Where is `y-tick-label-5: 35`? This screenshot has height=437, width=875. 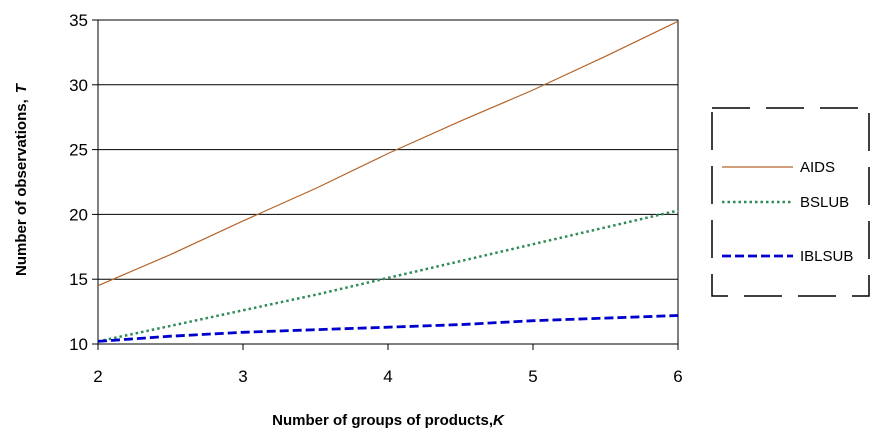
y-tick-label-5: 35 is located at coordinates (78, 20).